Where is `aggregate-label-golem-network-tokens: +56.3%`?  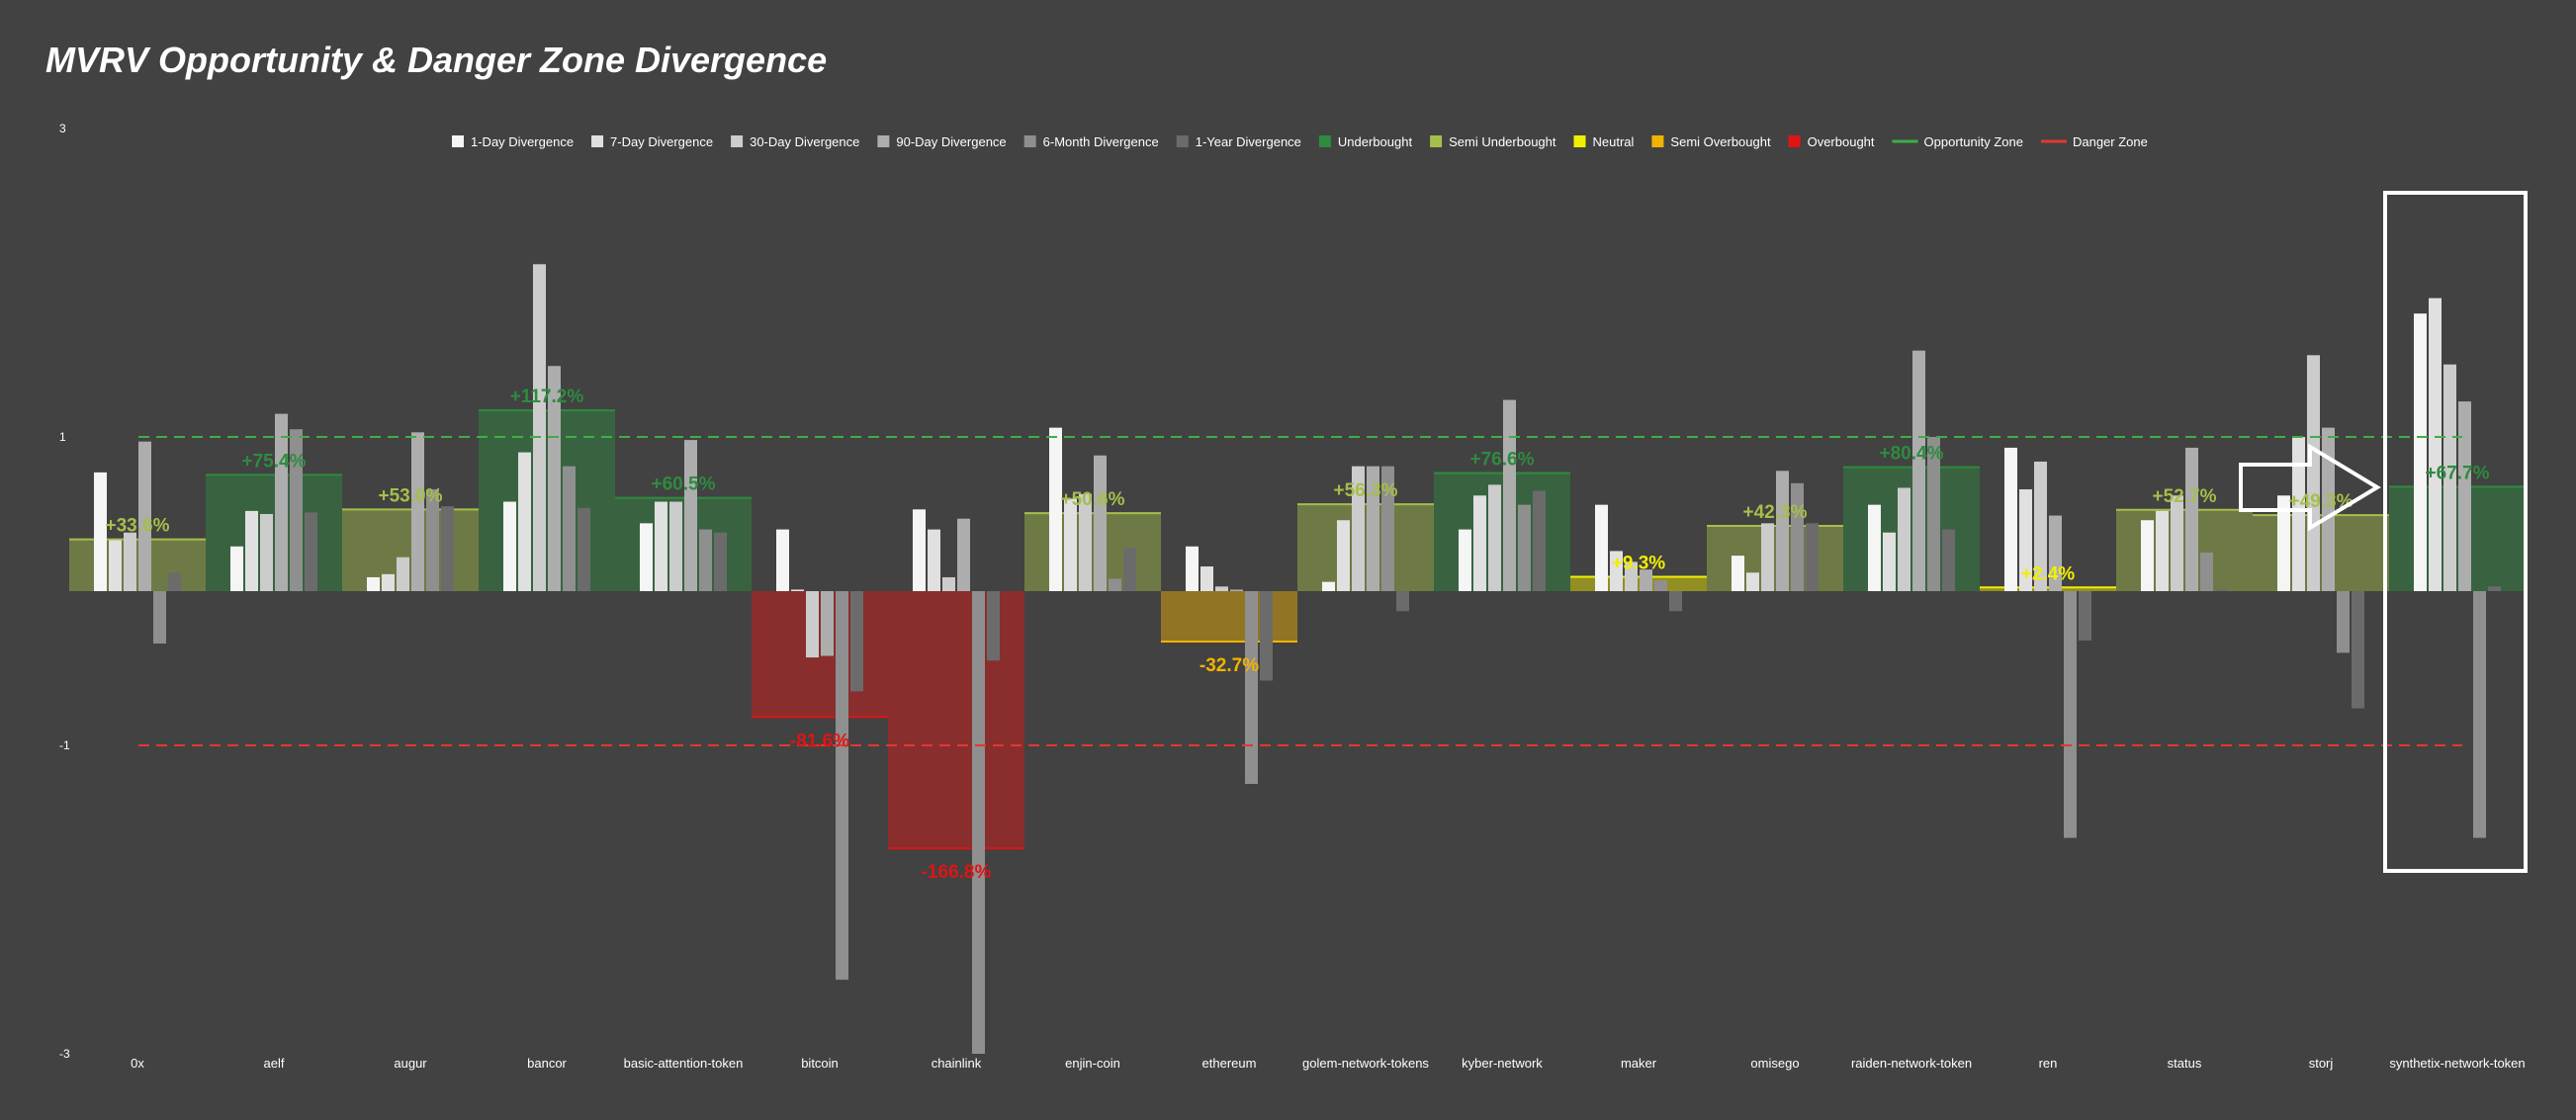 aggregate-label-golem-network-tokens: +56.3% is located at coordinates (1366, 491).